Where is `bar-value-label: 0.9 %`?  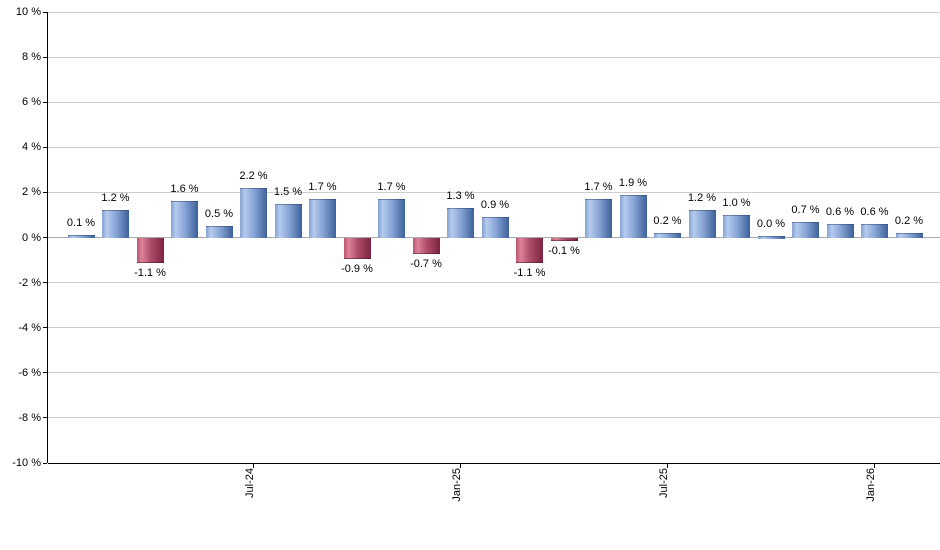
bar-value-label: 0.9 % is located at coordinates (495, 205).